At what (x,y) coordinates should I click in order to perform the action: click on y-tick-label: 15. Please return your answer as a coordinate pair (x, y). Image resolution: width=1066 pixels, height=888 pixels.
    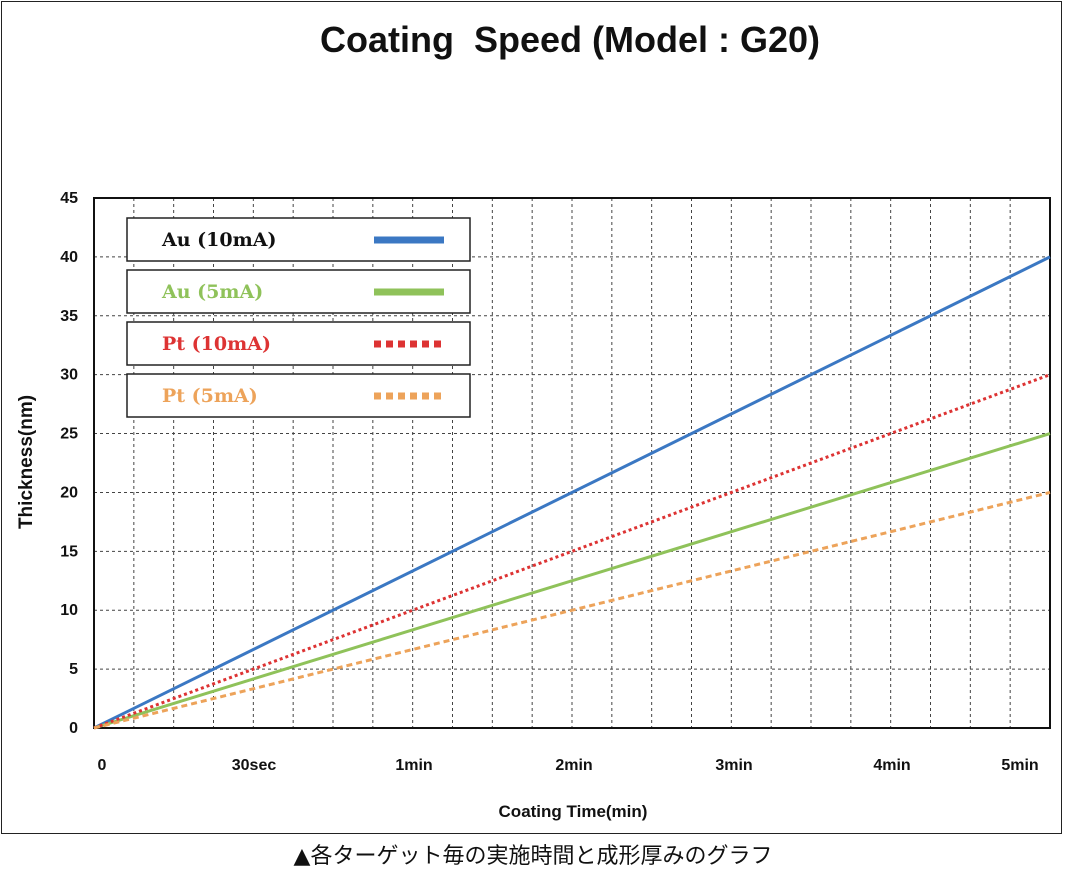
    Looking at the image, I should click on (69, 551).